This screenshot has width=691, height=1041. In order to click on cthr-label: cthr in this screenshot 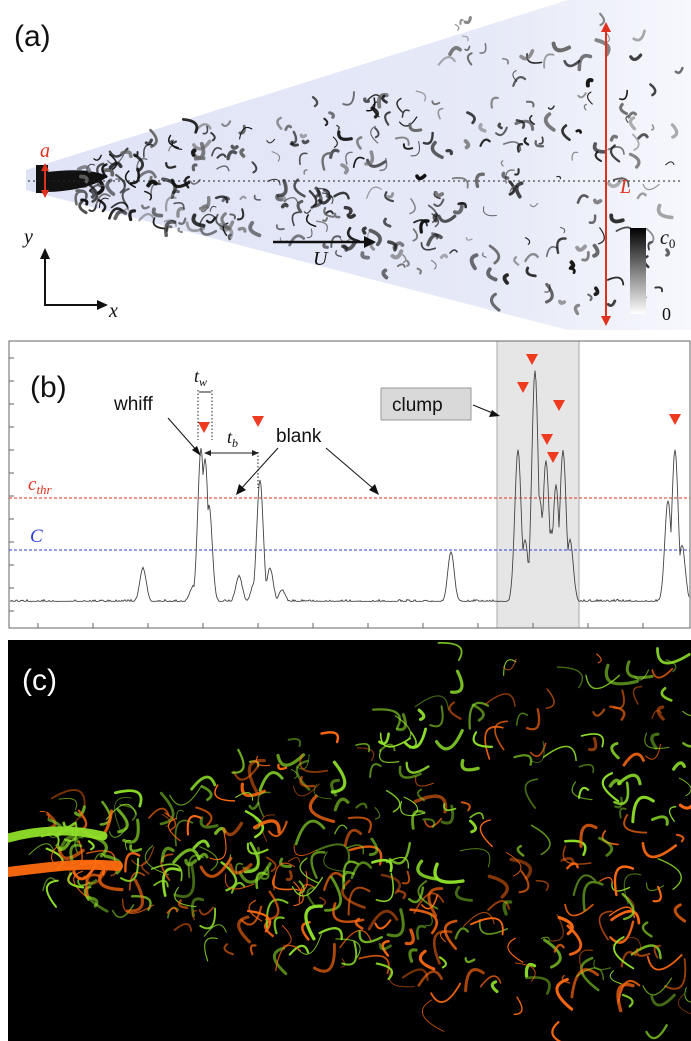, I will do `click(40, 485)`.